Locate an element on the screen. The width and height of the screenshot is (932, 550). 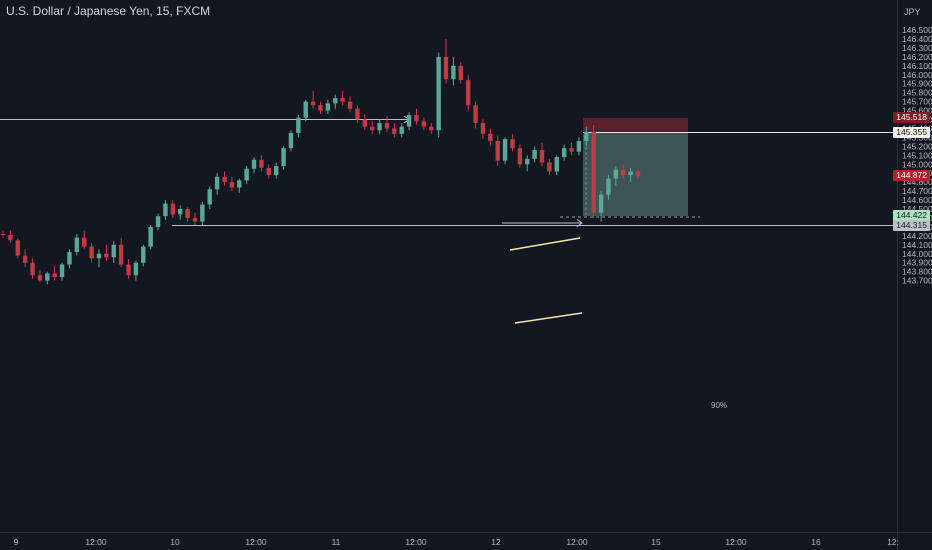
price-tag: 144.315 is located at coordinates (911, 226).